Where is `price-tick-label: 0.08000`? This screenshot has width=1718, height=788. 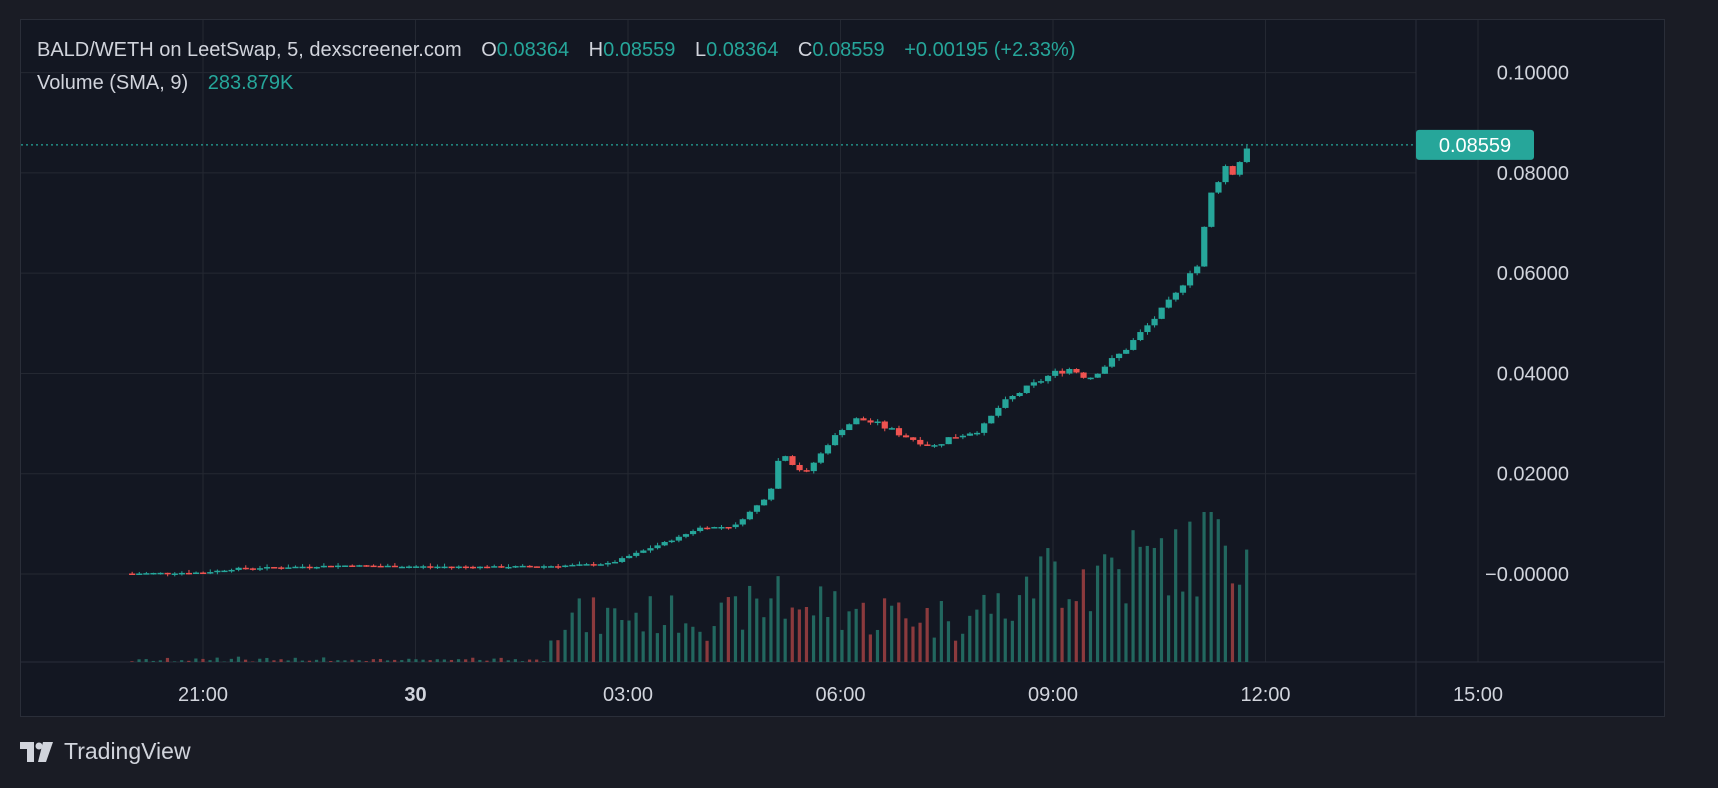 price-tick-label: 0.08000 is located at coordinates (1533, 174).